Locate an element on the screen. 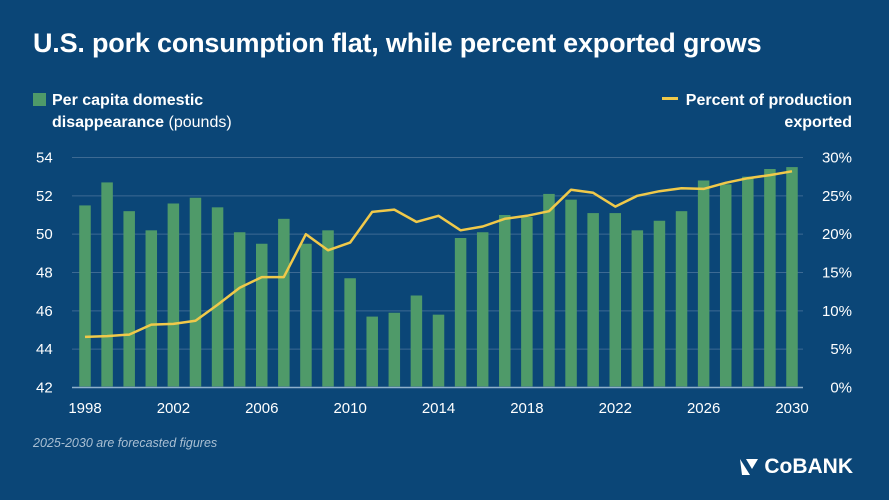 The height and width of the screenshot is (500, 889). legend-bar-swatch is located at coordinates (39, 99).